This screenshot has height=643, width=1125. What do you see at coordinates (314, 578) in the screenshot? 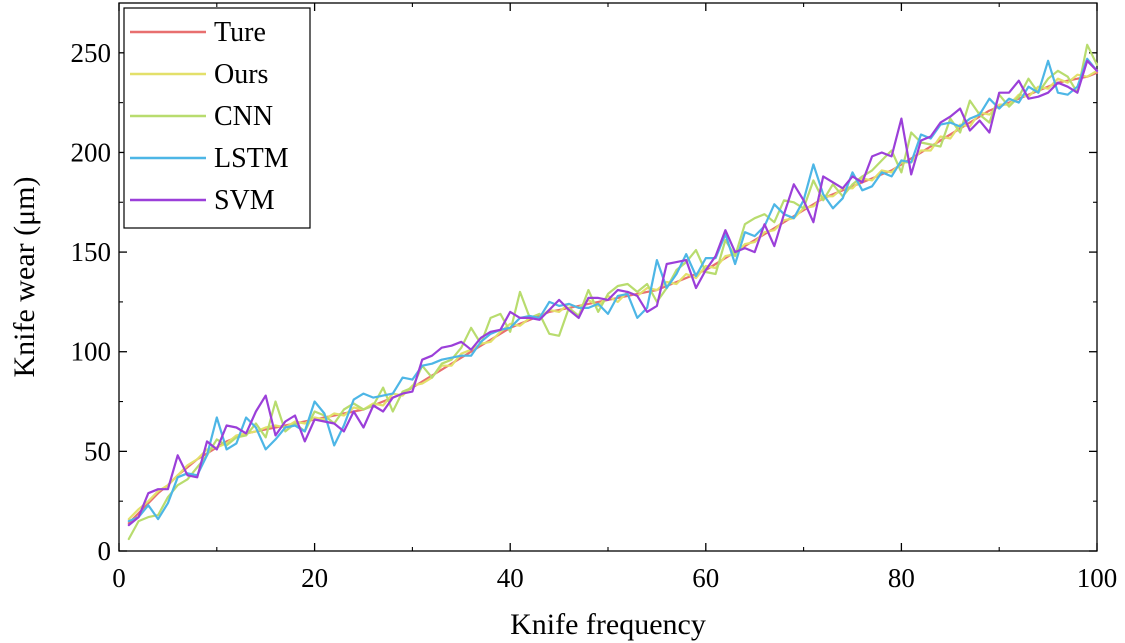
I see `x-tick-label: 20` at bounding box center [314, 578].